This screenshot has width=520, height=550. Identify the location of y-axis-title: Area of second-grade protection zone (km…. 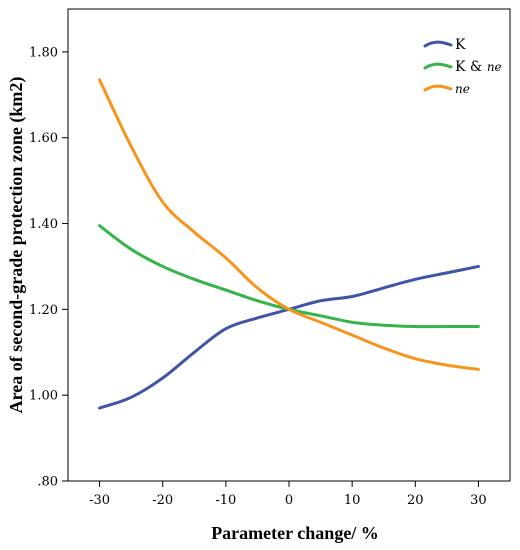
(16, 245).